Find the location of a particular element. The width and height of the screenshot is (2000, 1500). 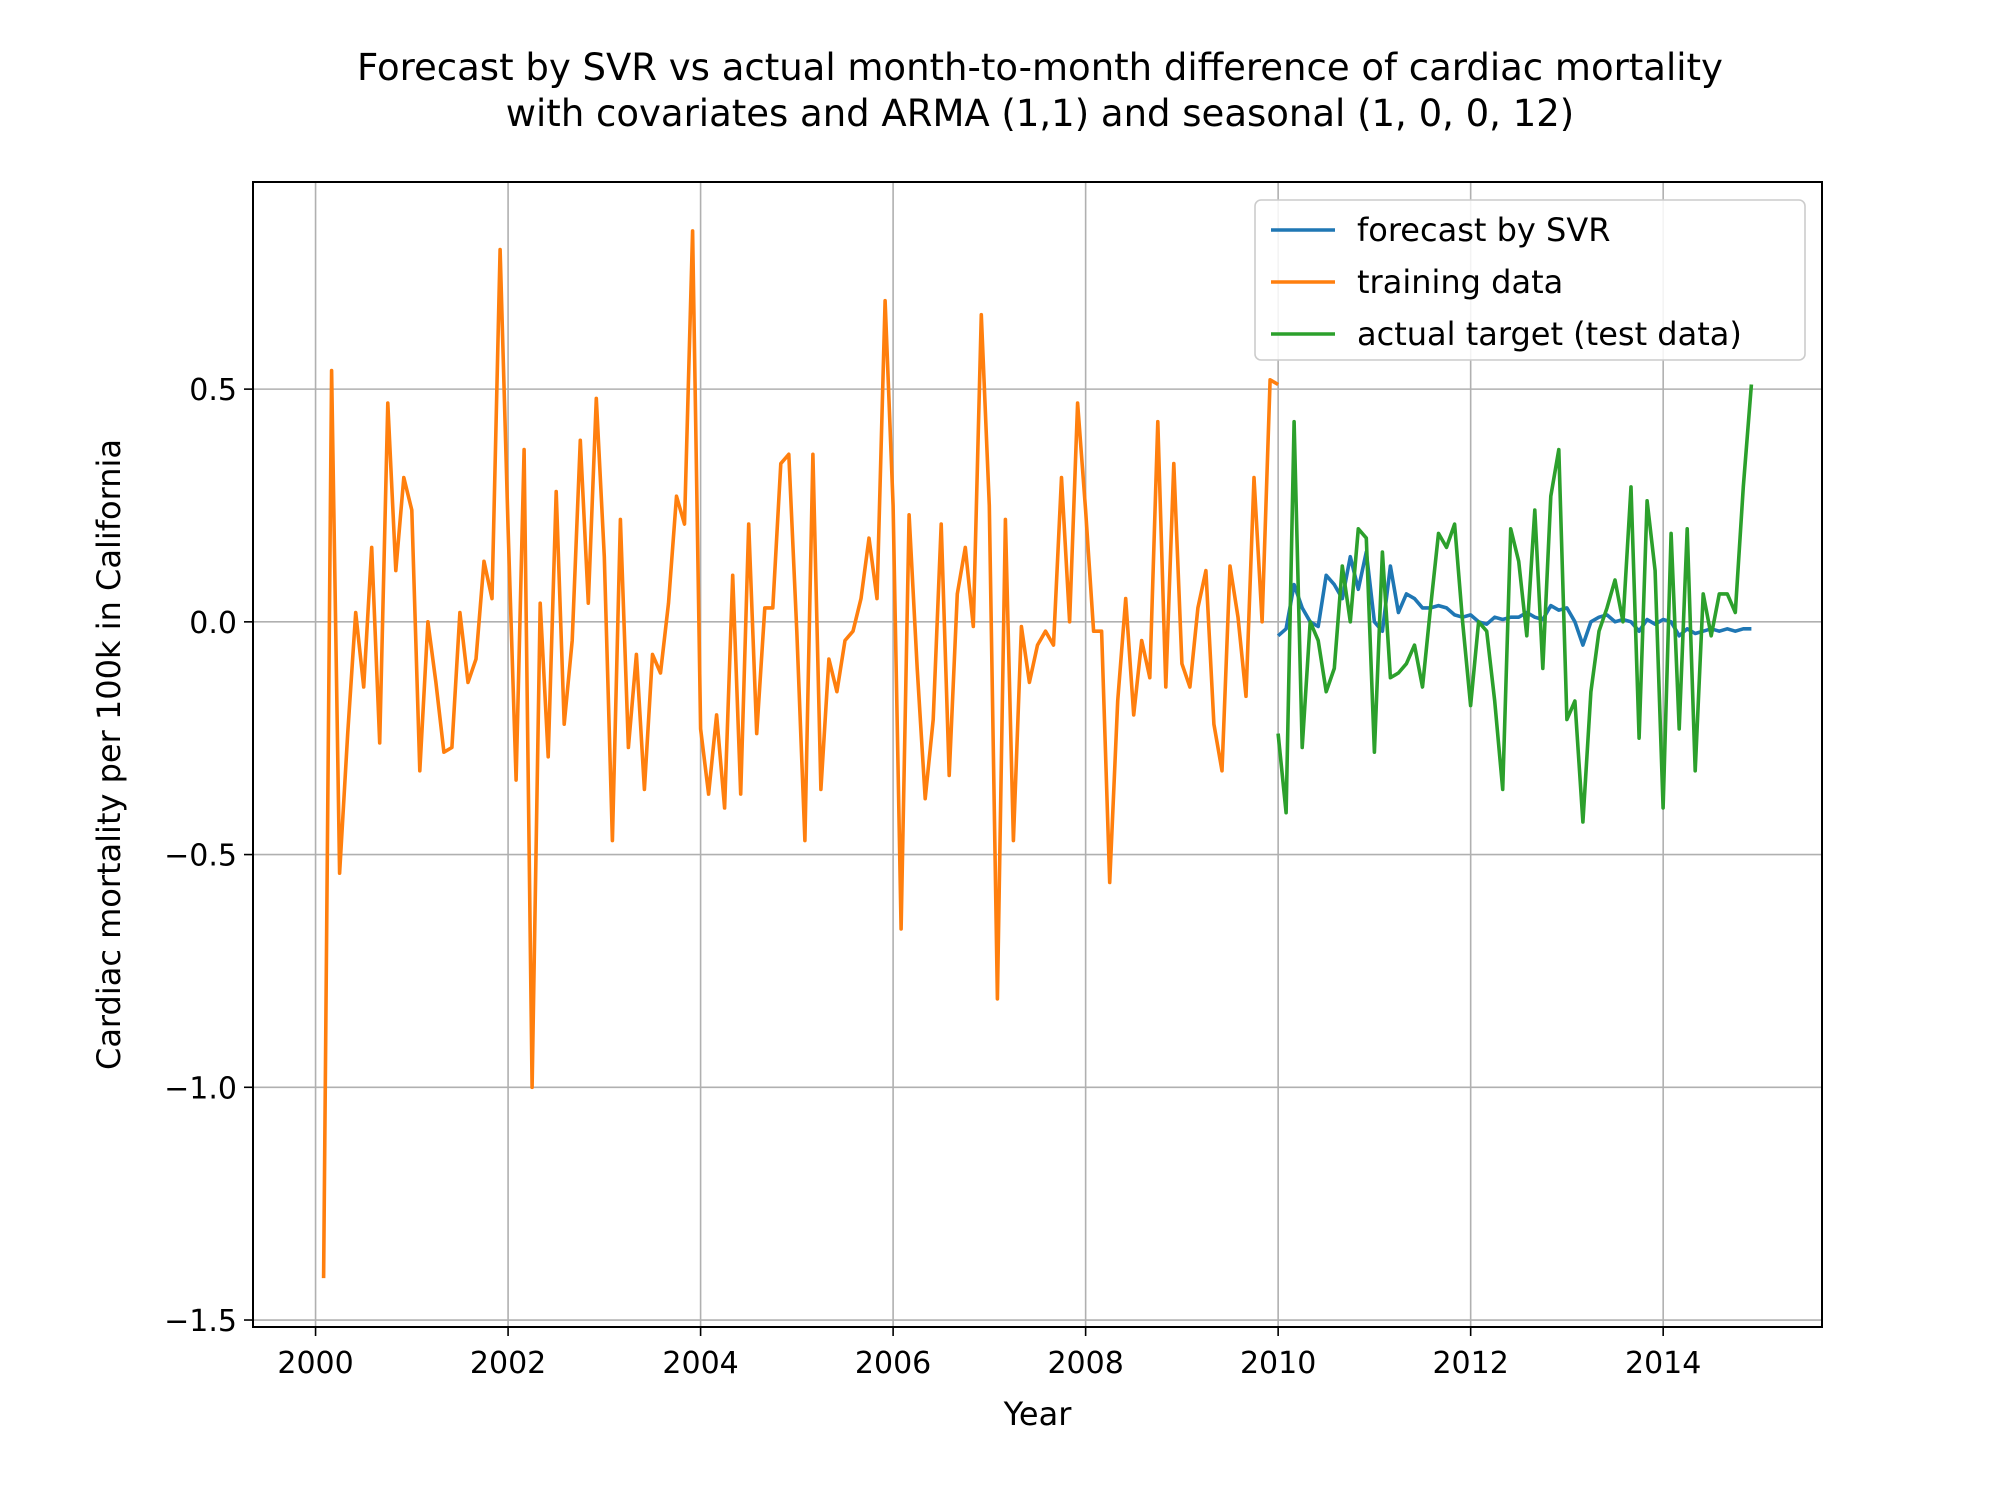

x-tick-label: 2000 is located at coordinates (315, 1363).